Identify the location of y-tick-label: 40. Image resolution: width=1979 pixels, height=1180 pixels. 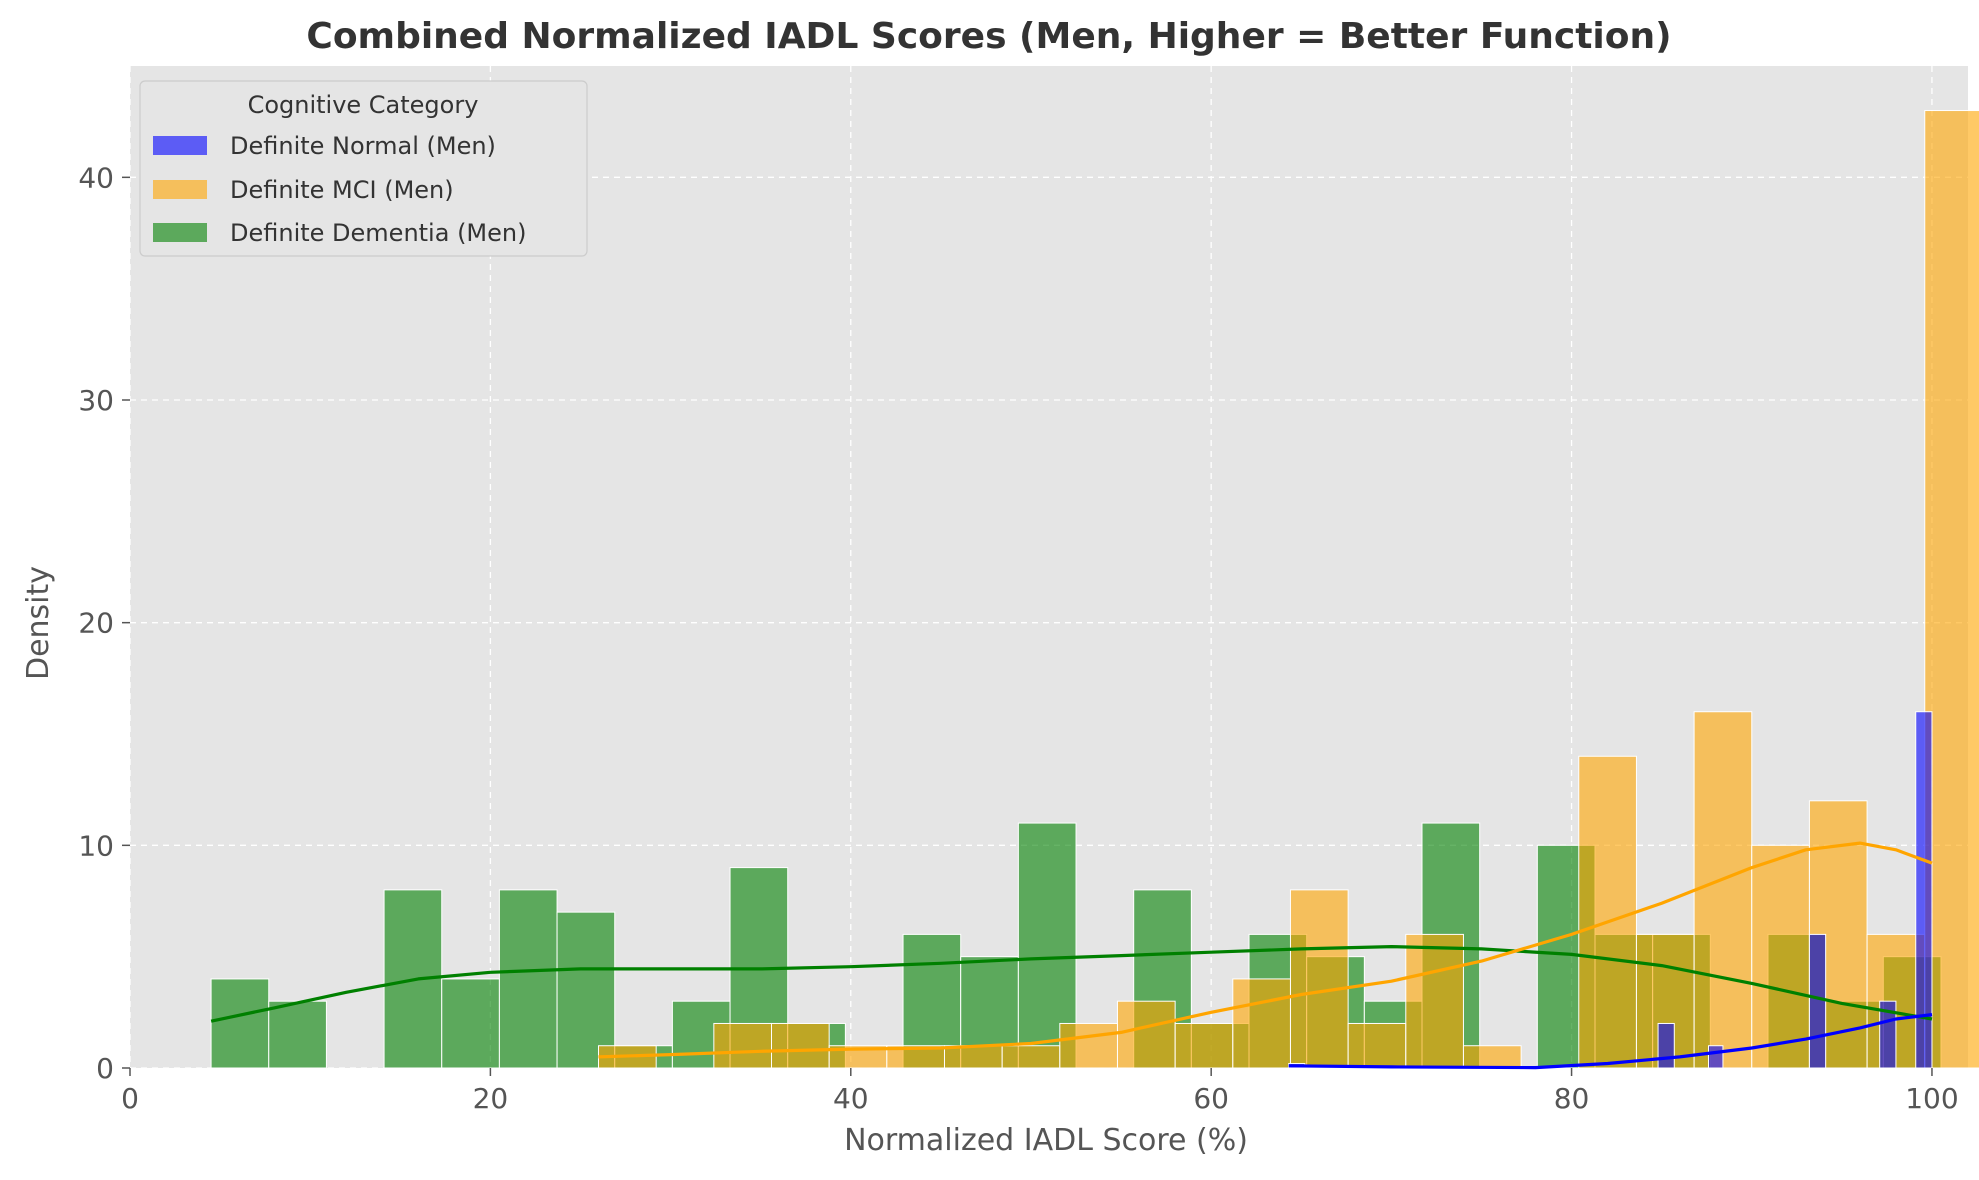
(96, 177).